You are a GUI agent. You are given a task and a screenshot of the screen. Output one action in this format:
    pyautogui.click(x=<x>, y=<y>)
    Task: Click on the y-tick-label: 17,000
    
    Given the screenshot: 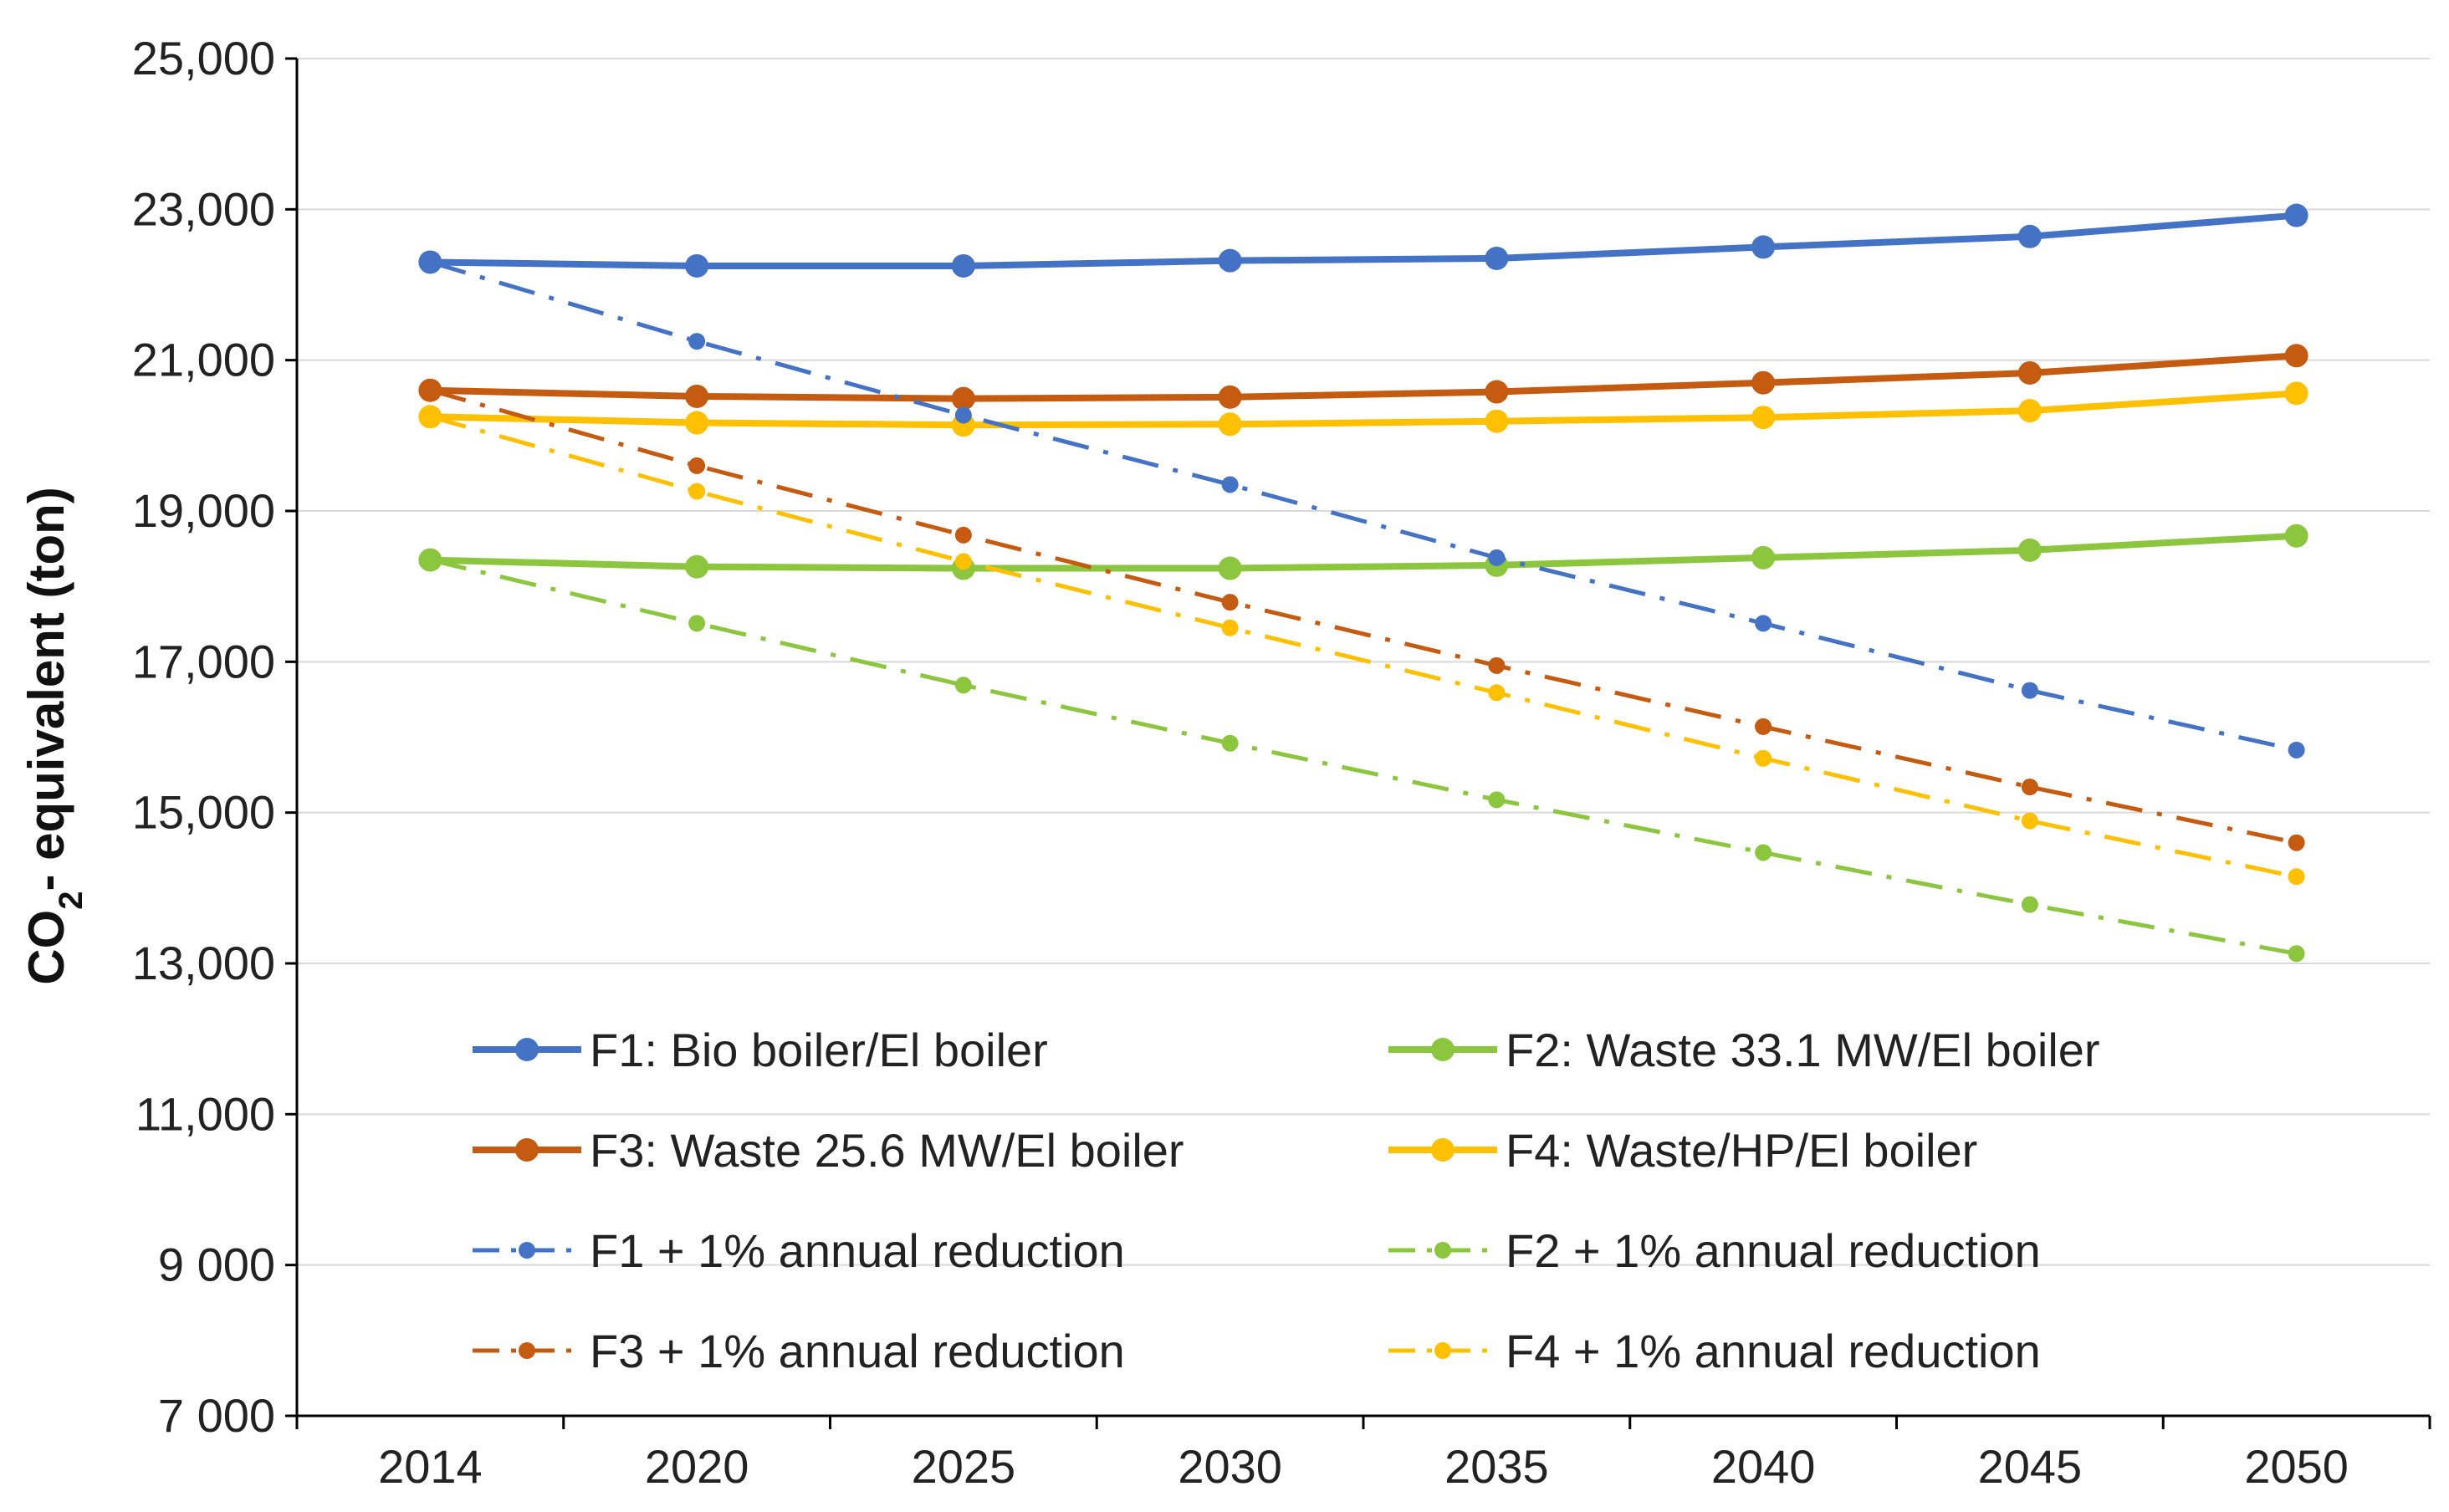 What is the action you would take?
    pyautogui.click(x=203, y=661)
    